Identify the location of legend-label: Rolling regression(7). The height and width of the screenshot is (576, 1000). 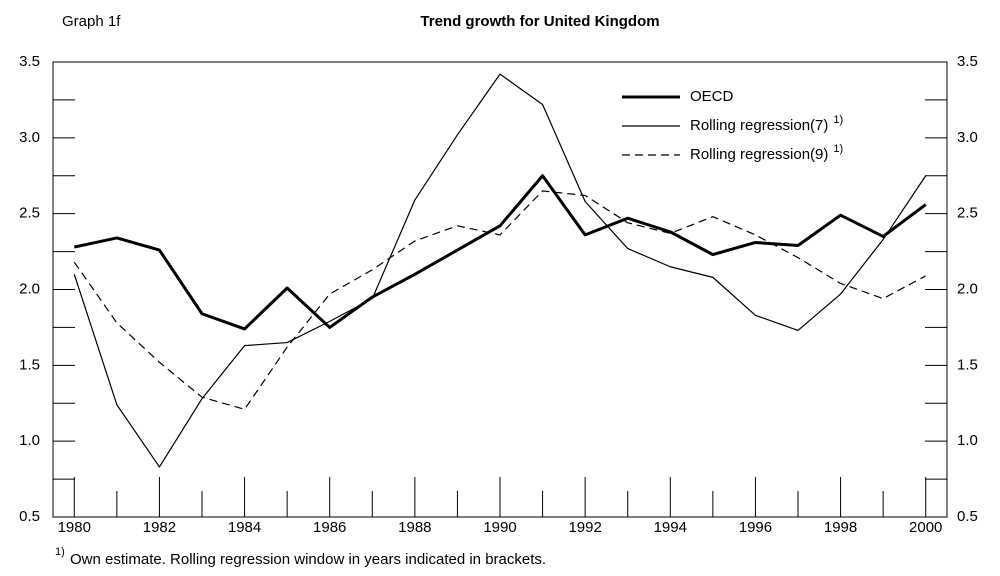
(759, 125).